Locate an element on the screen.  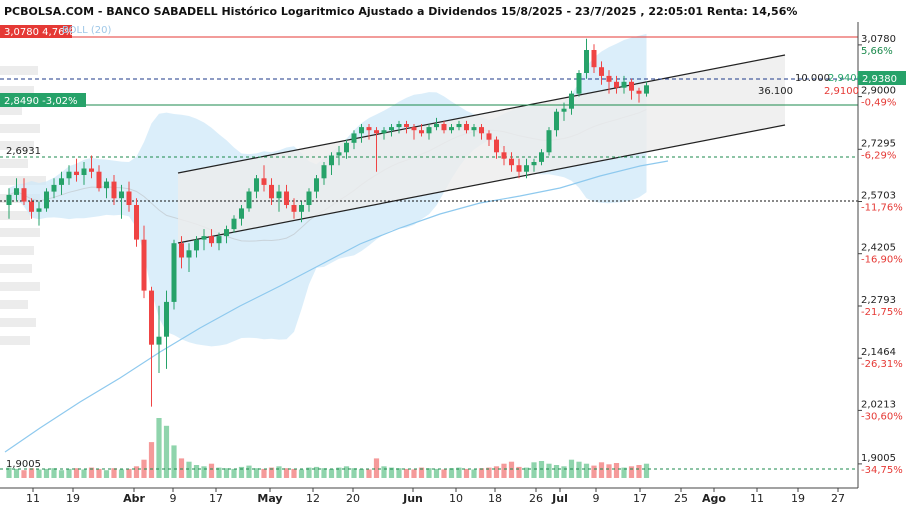
x-tick-label: 25 is located at coordinates (681, 498).